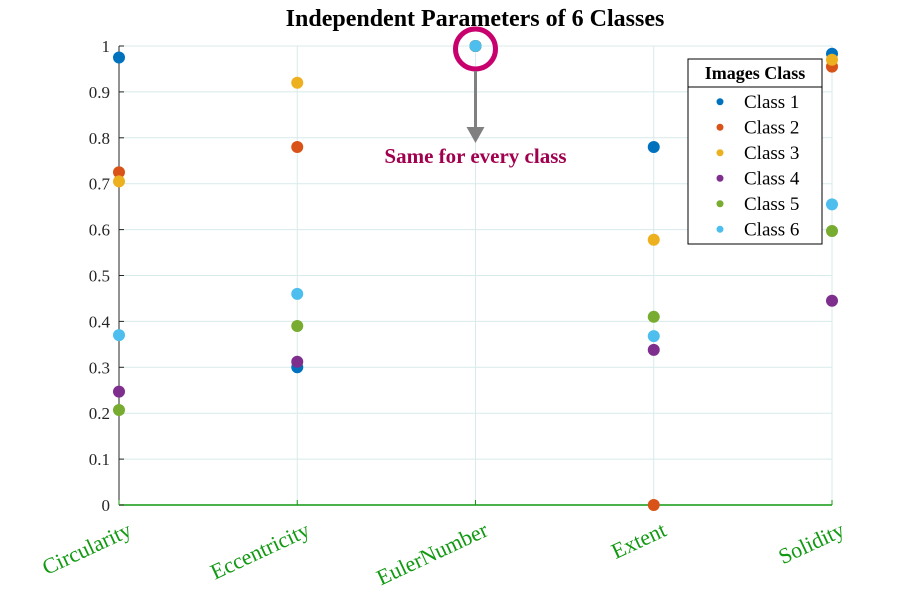  I want to click on legend-label-class-1: Class 1, so click(771, 102).